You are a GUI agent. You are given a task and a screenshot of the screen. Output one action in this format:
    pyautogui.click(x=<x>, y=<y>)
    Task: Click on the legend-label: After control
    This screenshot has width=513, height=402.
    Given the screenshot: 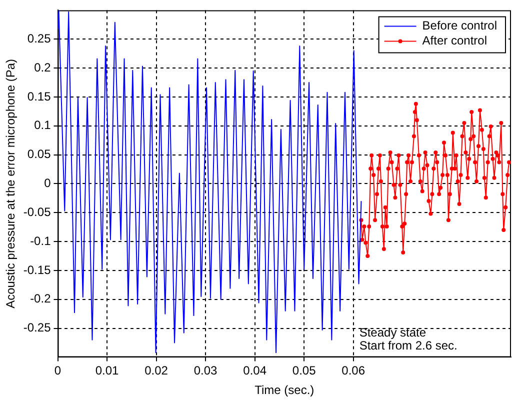 What is the action you would take?
    pyautogui.click(x=454, y=41)
    